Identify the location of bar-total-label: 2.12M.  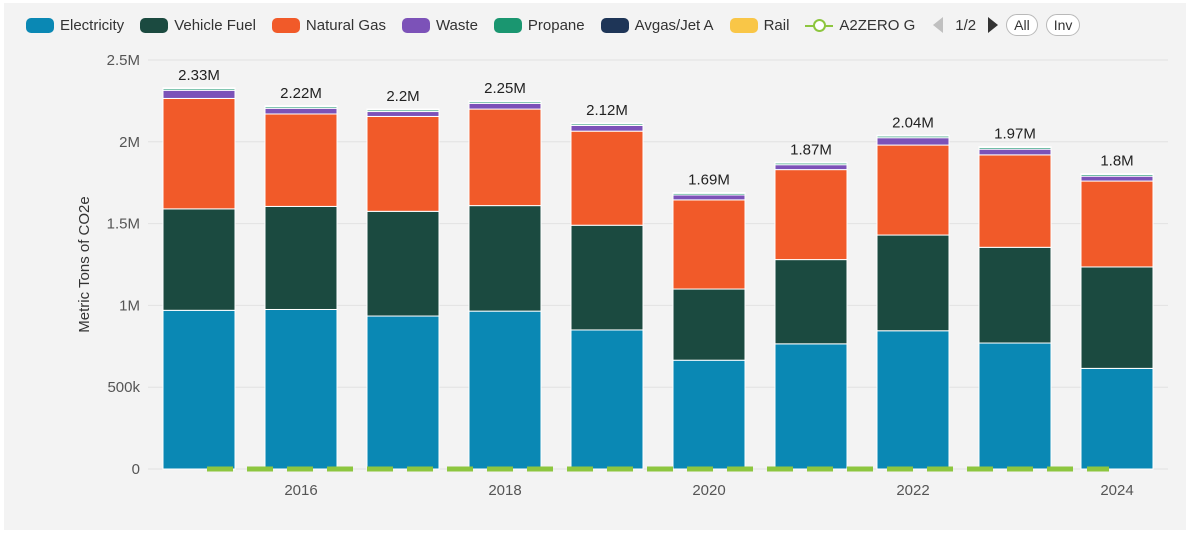
(607, 110).